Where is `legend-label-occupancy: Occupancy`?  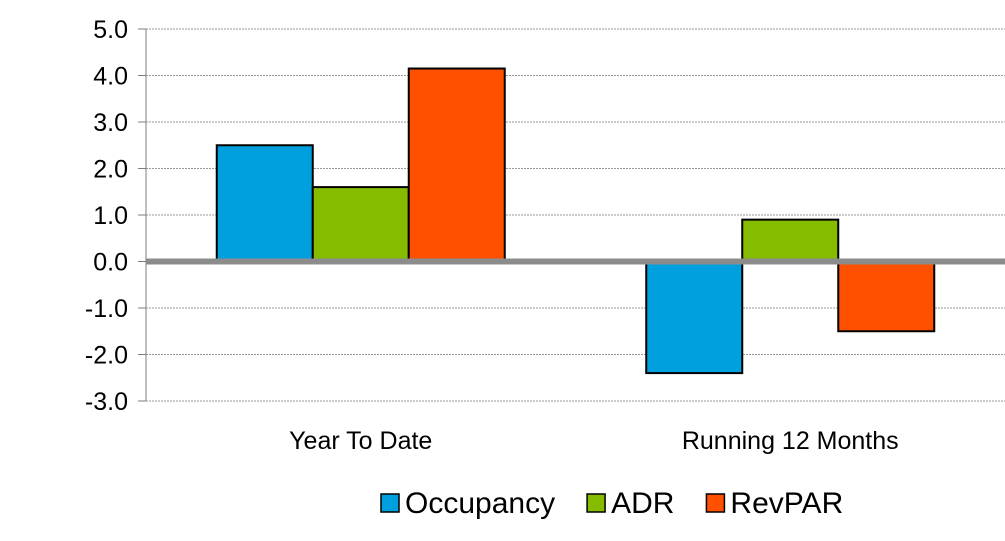
legend-label-occupancy: Occupancy is located at coordinates (480, 503).